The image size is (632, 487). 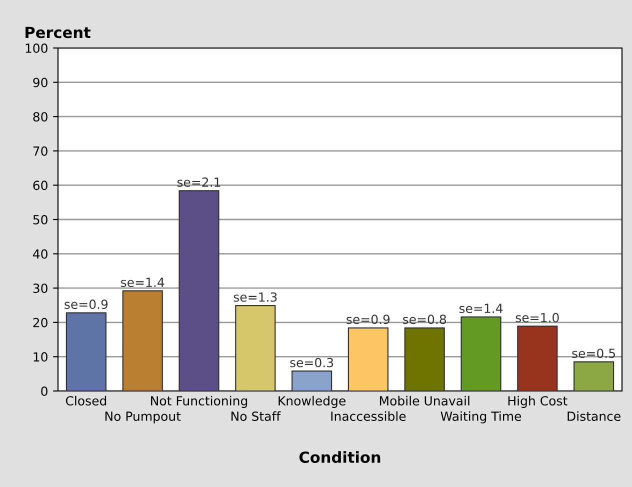 What do you see at coordinates (40, 254) in the screenshot?
I see `y-tick-label: 40` at bounding box center [40, 254].